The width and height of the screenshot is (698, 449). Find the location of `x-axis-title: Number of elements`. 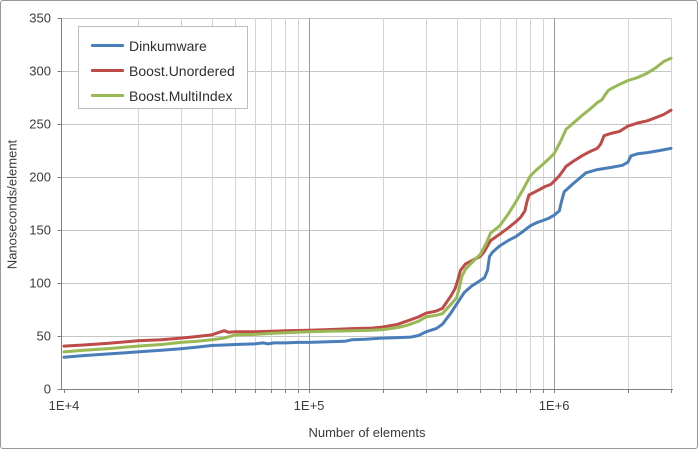

x-axis-title: Number of elements is located at coordinates (367, 432).